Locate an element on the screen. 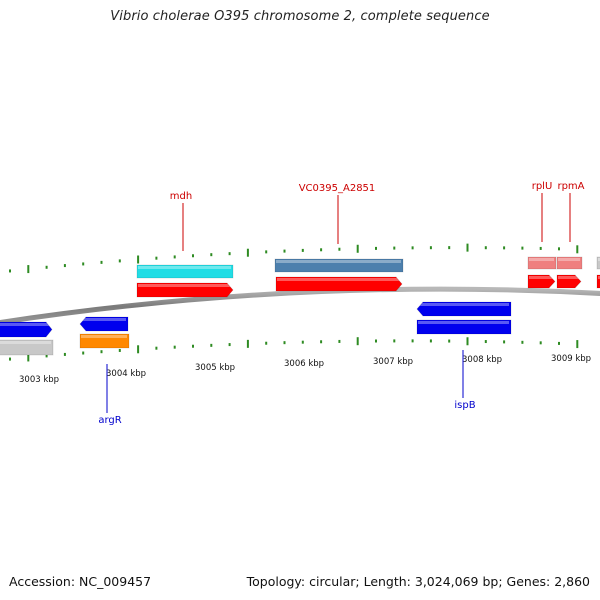  scale-tick-label: 3006 kbp is located at coordinates (304, 364).